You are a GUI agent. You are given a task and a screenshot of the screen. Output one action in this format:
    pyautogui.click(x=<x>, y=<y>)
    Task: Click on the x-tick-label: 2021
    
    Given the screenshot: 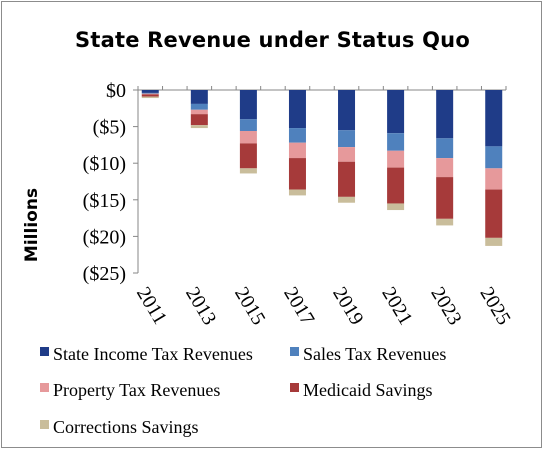 What is the action you would take?
    pyautogui.click(x=396, y=306)
    